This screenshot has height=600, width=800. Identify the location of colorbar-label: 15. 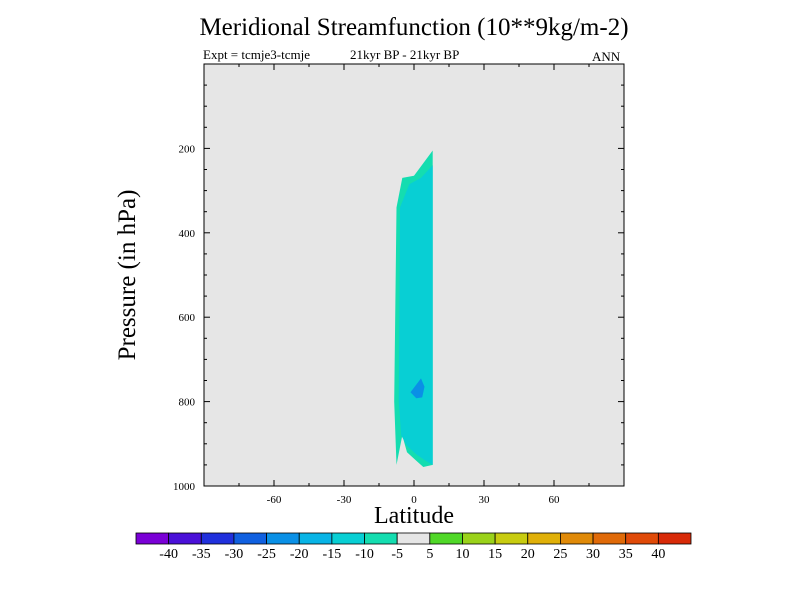
(495, 554).